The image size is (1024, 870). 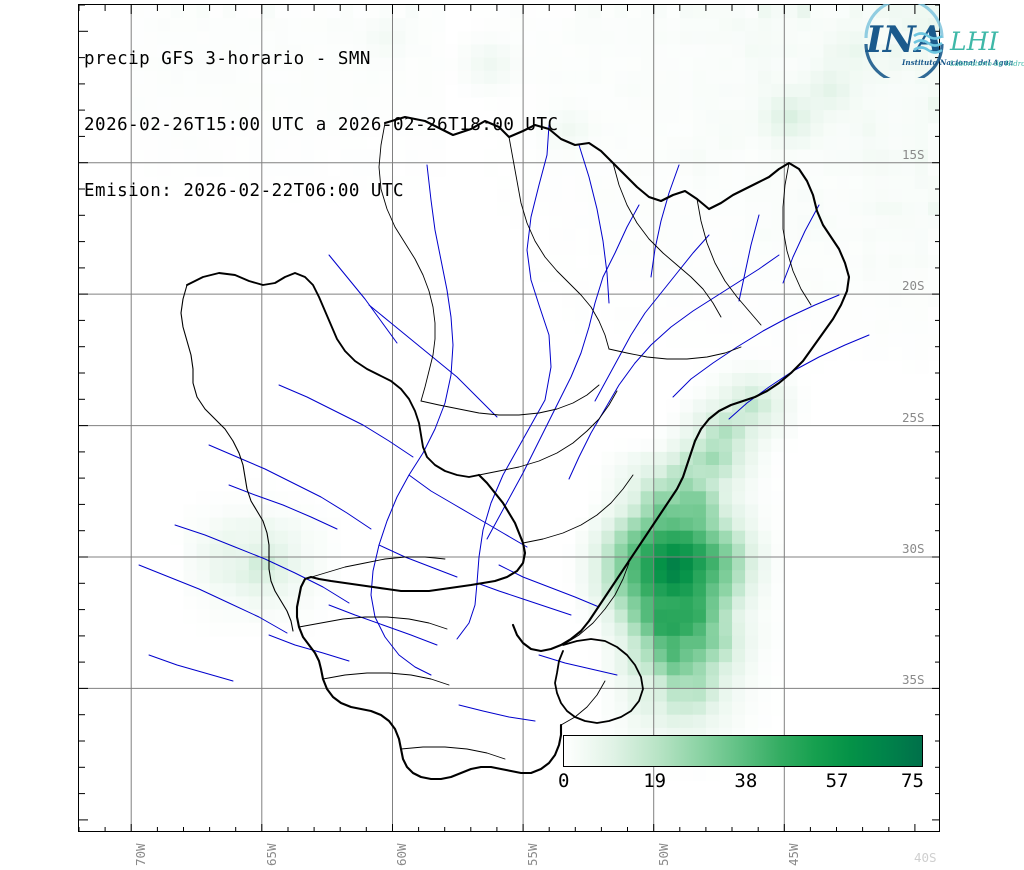 I want to click on lon-label-65w: 65W, so click(x=271, y=854).